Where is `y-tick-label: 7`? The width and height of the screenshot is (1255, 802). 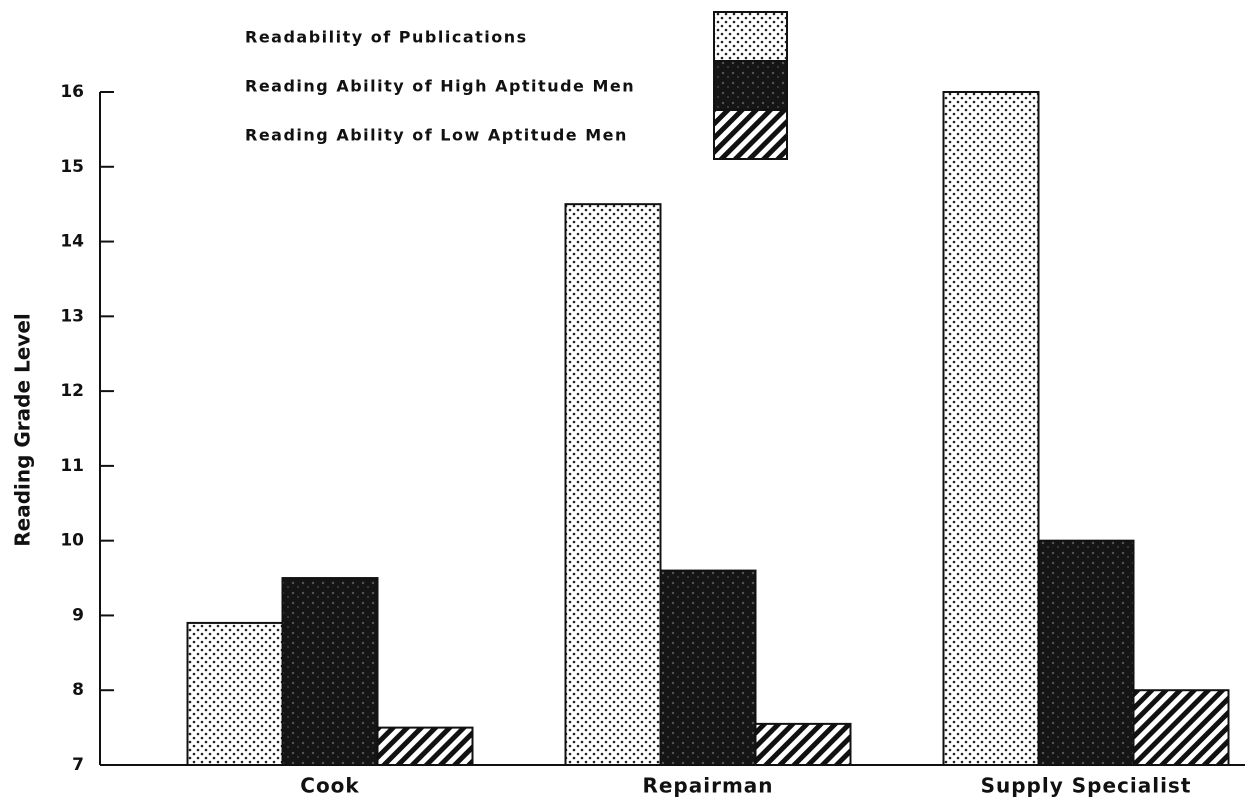 y-tick-label: 7 is located at coordinates (78, 765).